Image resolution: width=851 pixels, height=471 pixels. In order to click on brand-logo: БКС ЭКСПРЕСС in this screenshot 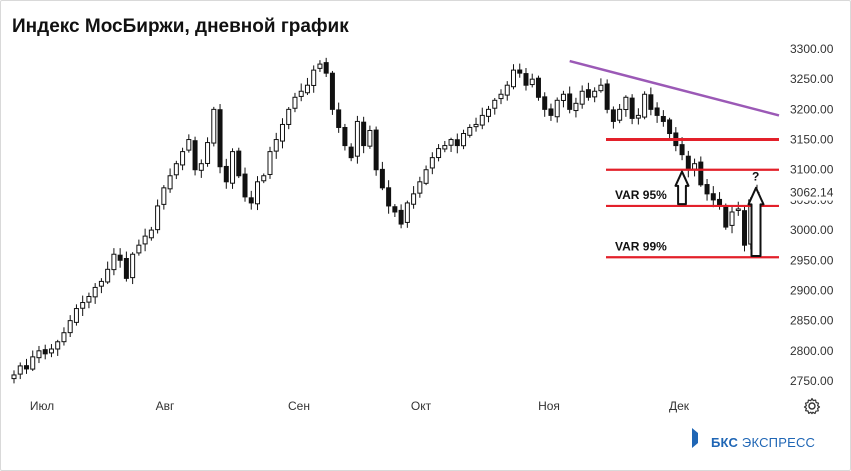, I will do `click(753, 439)`.